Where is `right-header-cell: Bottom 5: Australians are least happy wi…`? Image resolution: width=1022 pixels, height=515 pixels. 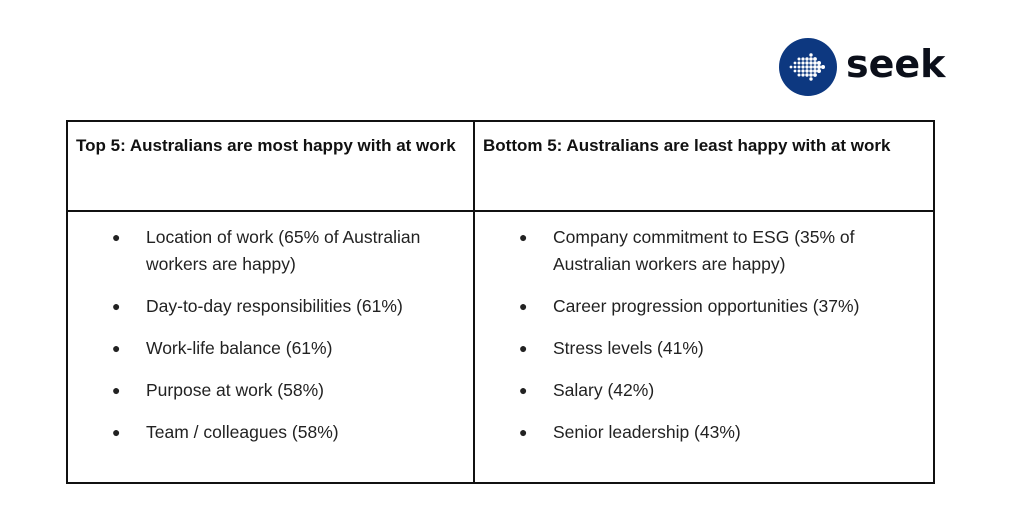 right-header-cell: Bottom 5: Australians are least happy wi… is located at coordinates (704, 166).